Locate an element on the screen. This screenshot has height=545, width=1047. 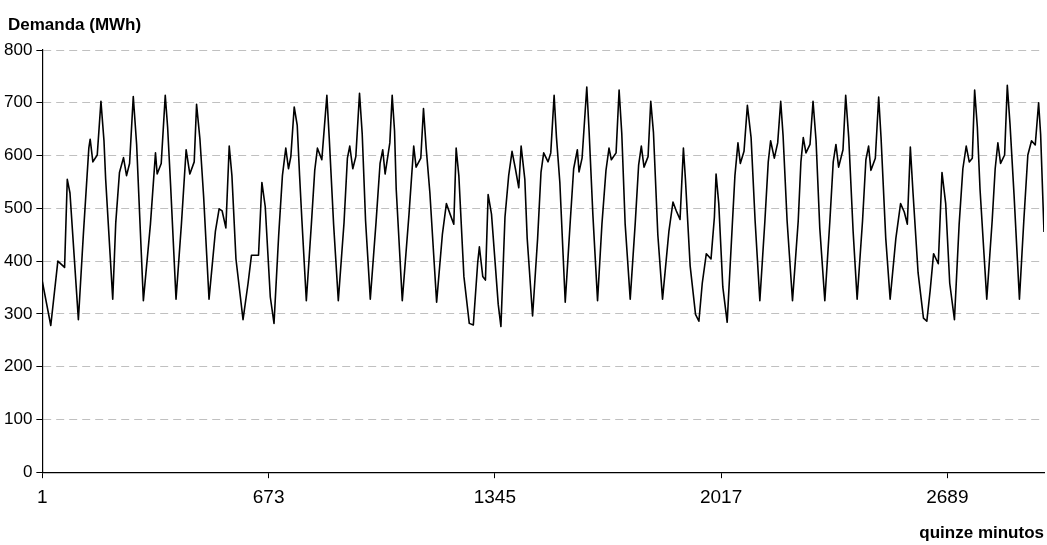
x-axis-title: quinze minutos is located at coordinates (981, 533).